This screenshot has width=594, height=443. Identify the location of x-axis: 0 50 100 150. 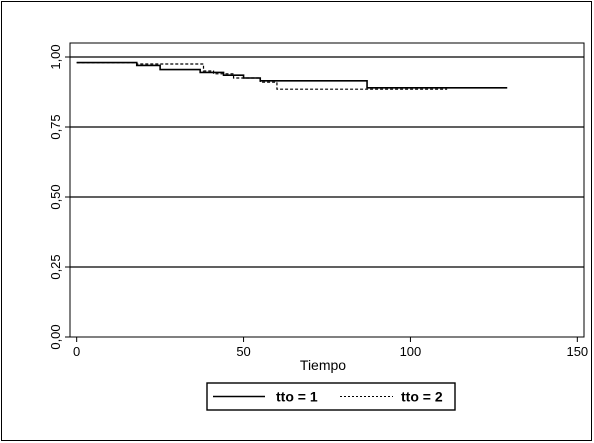
(330, 348).